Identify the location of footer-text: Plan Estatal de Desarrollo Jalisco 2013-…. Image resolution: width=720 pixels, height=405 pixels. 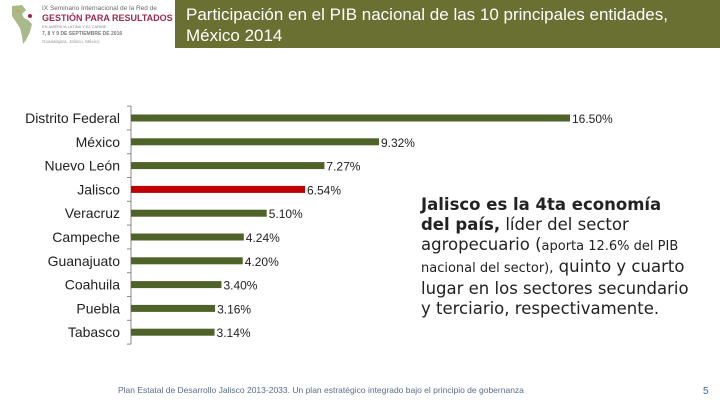
(321, 390).